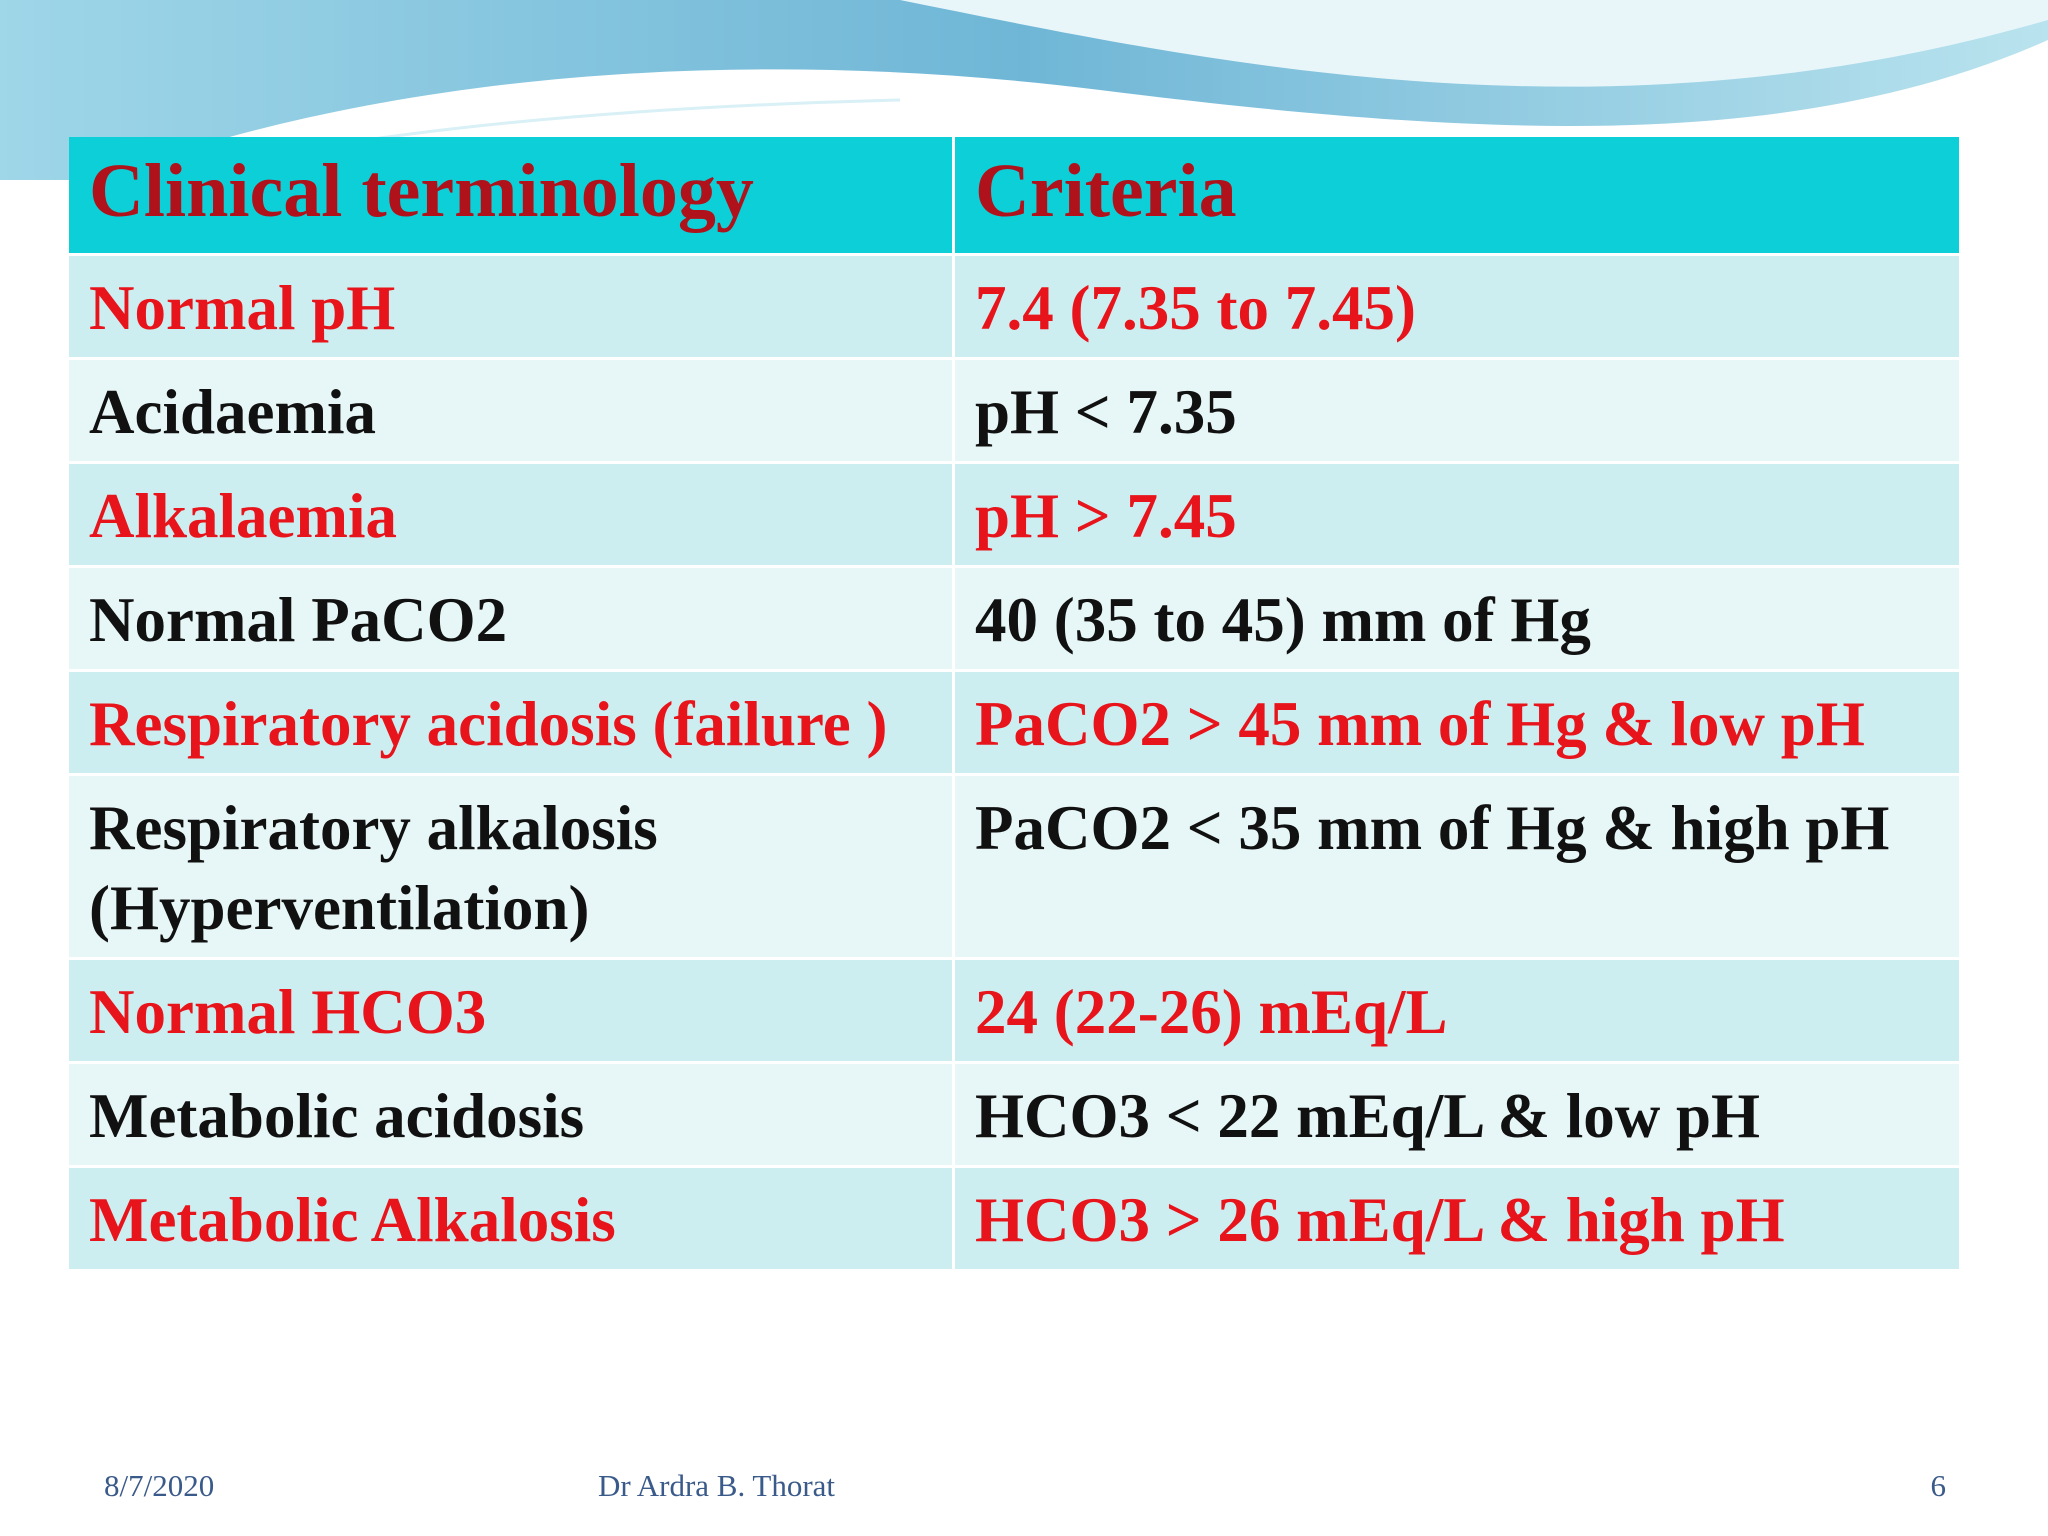  I want to click on table-row: Normal pH 7.4 (7.35 to 7.45), so click(1015, 308).